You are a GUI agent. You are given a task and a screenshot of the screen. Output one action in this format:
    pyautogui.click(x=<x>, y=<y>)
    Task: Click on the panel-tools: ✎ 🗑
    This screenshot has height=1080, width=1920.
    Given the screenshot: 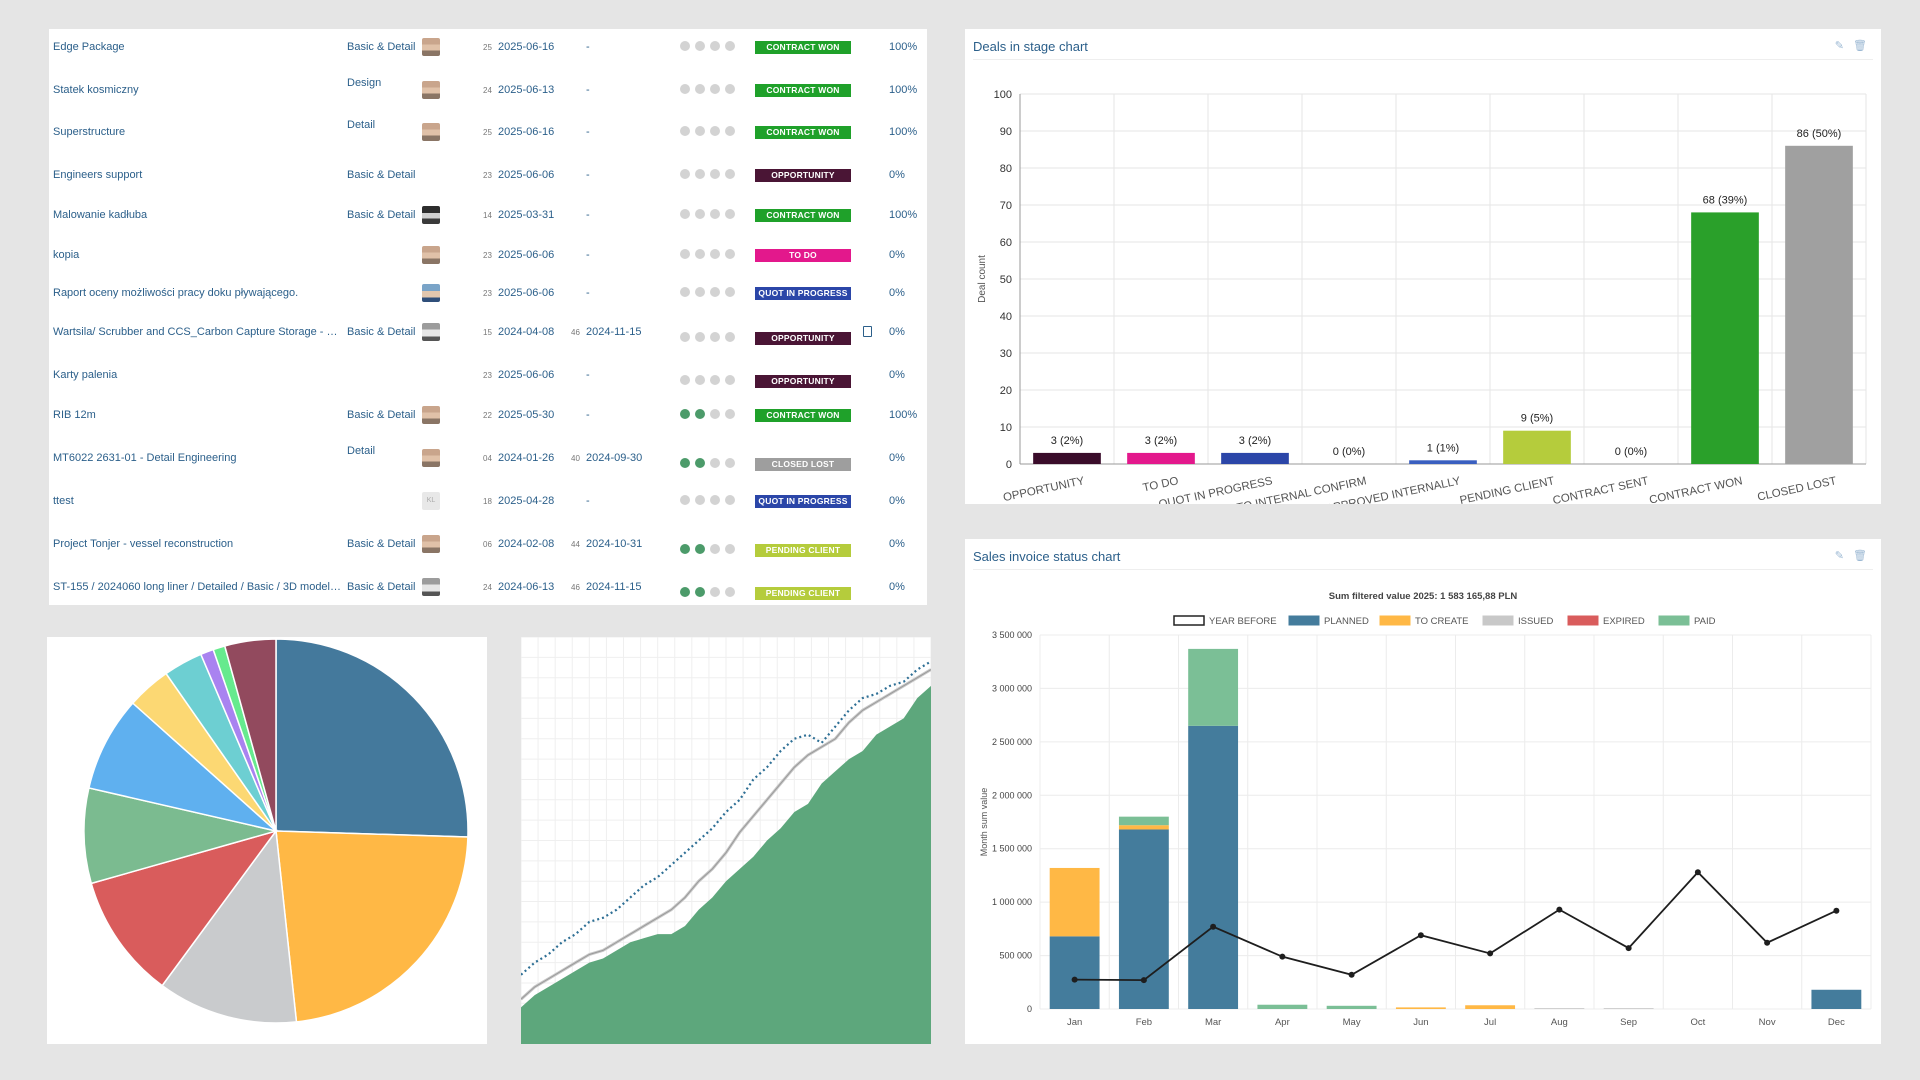 What is the action you would take?
    pyautogui.click(x=1848, y=45)
    